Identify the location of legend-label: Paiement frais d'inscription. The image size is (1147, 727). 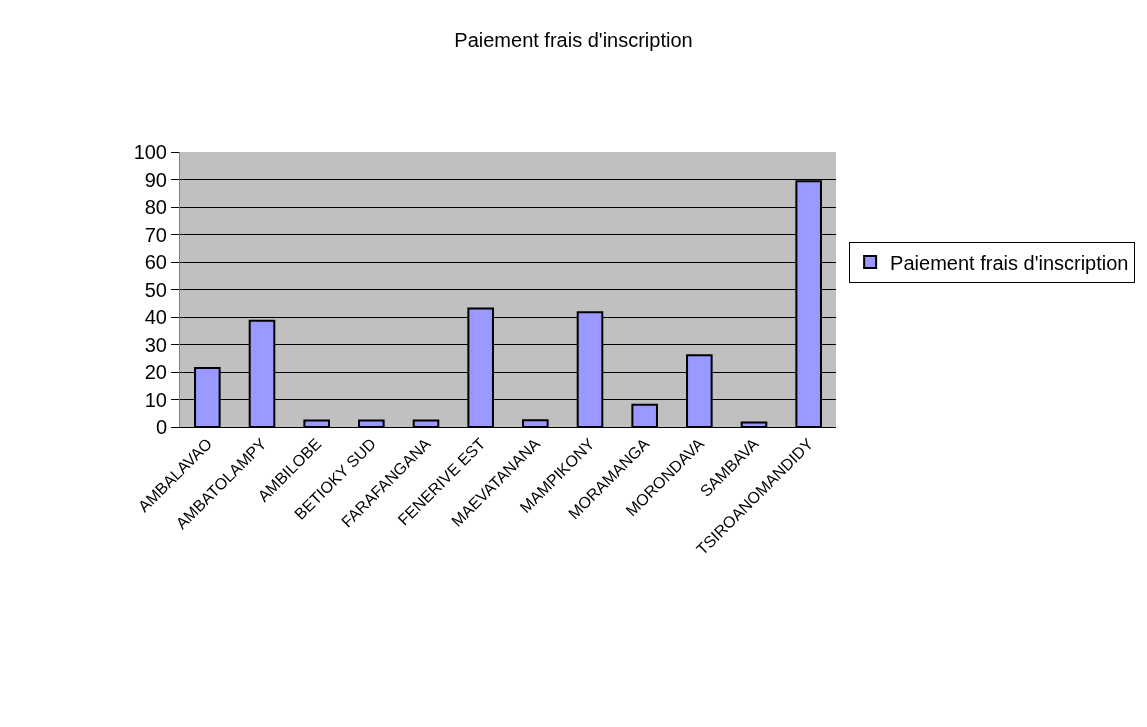
(1009, 262).